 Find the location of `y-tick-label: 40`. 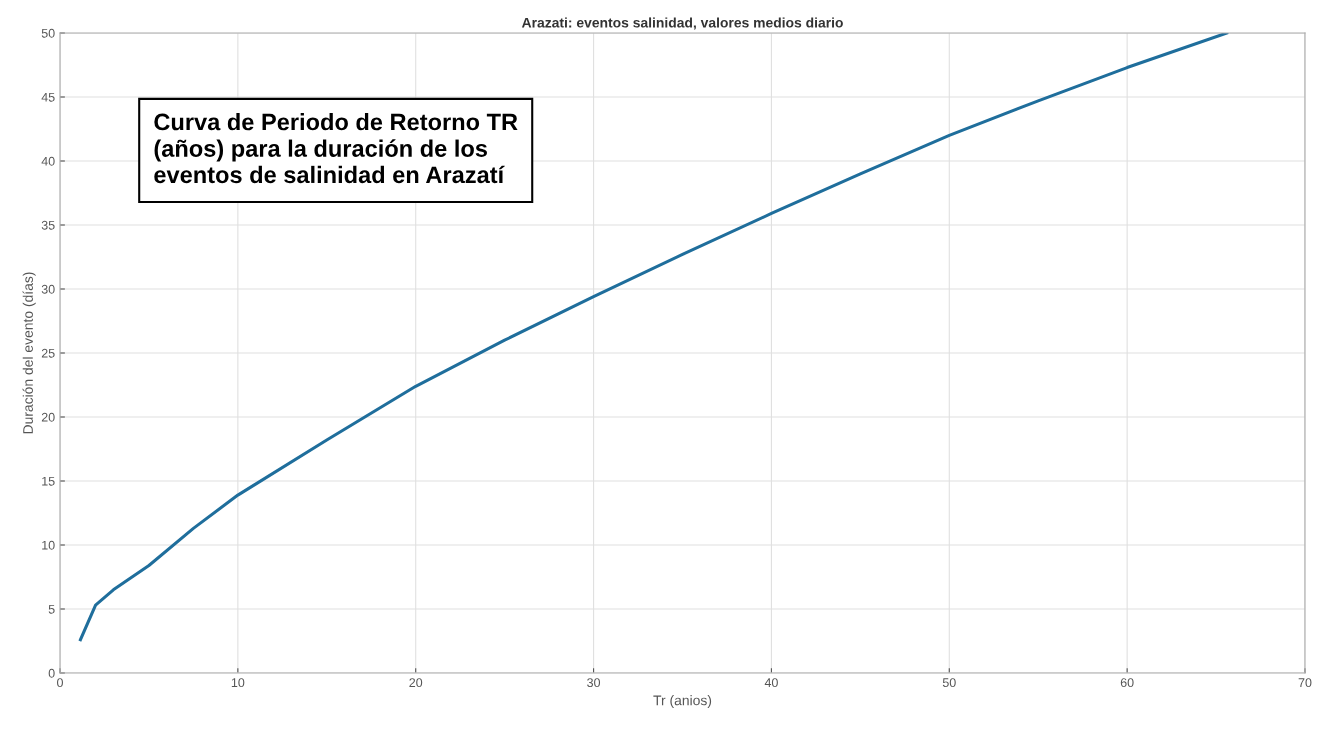

y-tick-label: 40 is located at coordinates (48, 161).